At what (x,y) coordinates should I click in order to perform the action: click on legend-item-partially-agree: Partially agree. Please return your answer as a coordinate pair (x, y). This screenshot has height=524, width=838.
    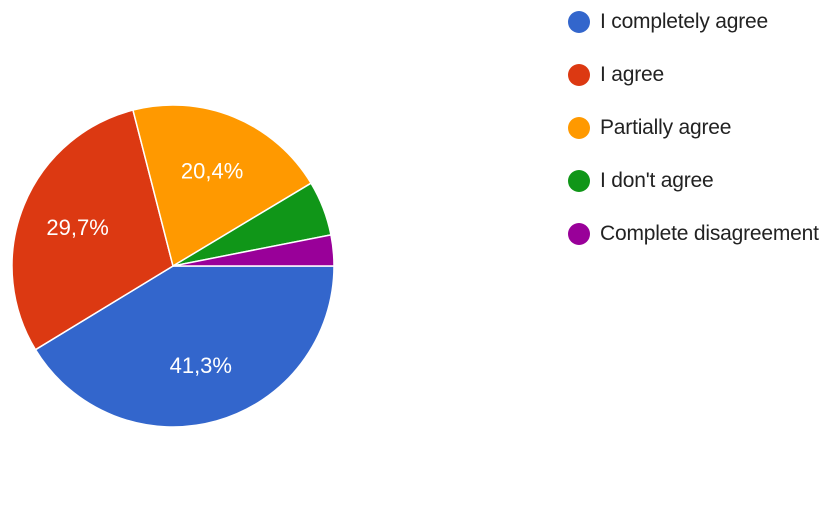
    Looking at the image, I should click on (693, 128).